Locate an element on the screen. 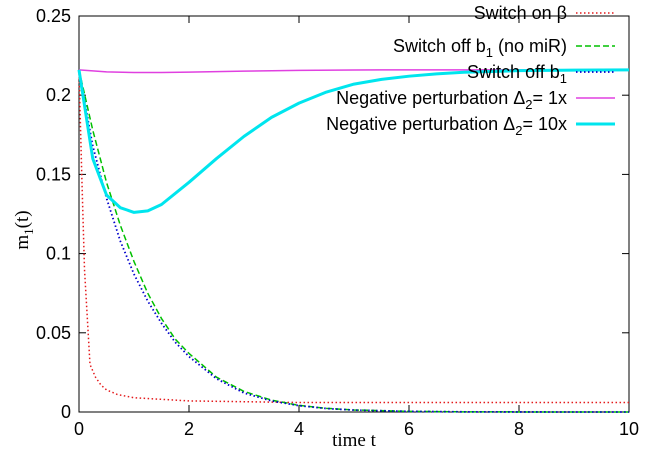 The image size is (645, 455). legend-label-3: Negative perturbation Δ2= 1x is located at coordinates (451, 100).